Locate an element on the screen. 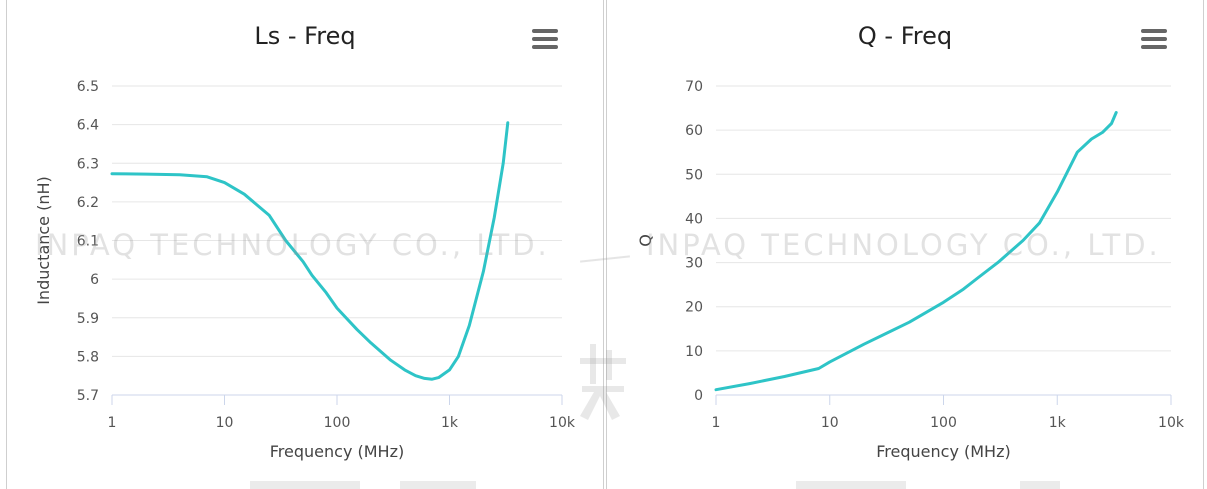 Image resolution: width=1207 pixels, height=489 pixels. y-tick-label: 6.4 is located at coordinates (88, 126).